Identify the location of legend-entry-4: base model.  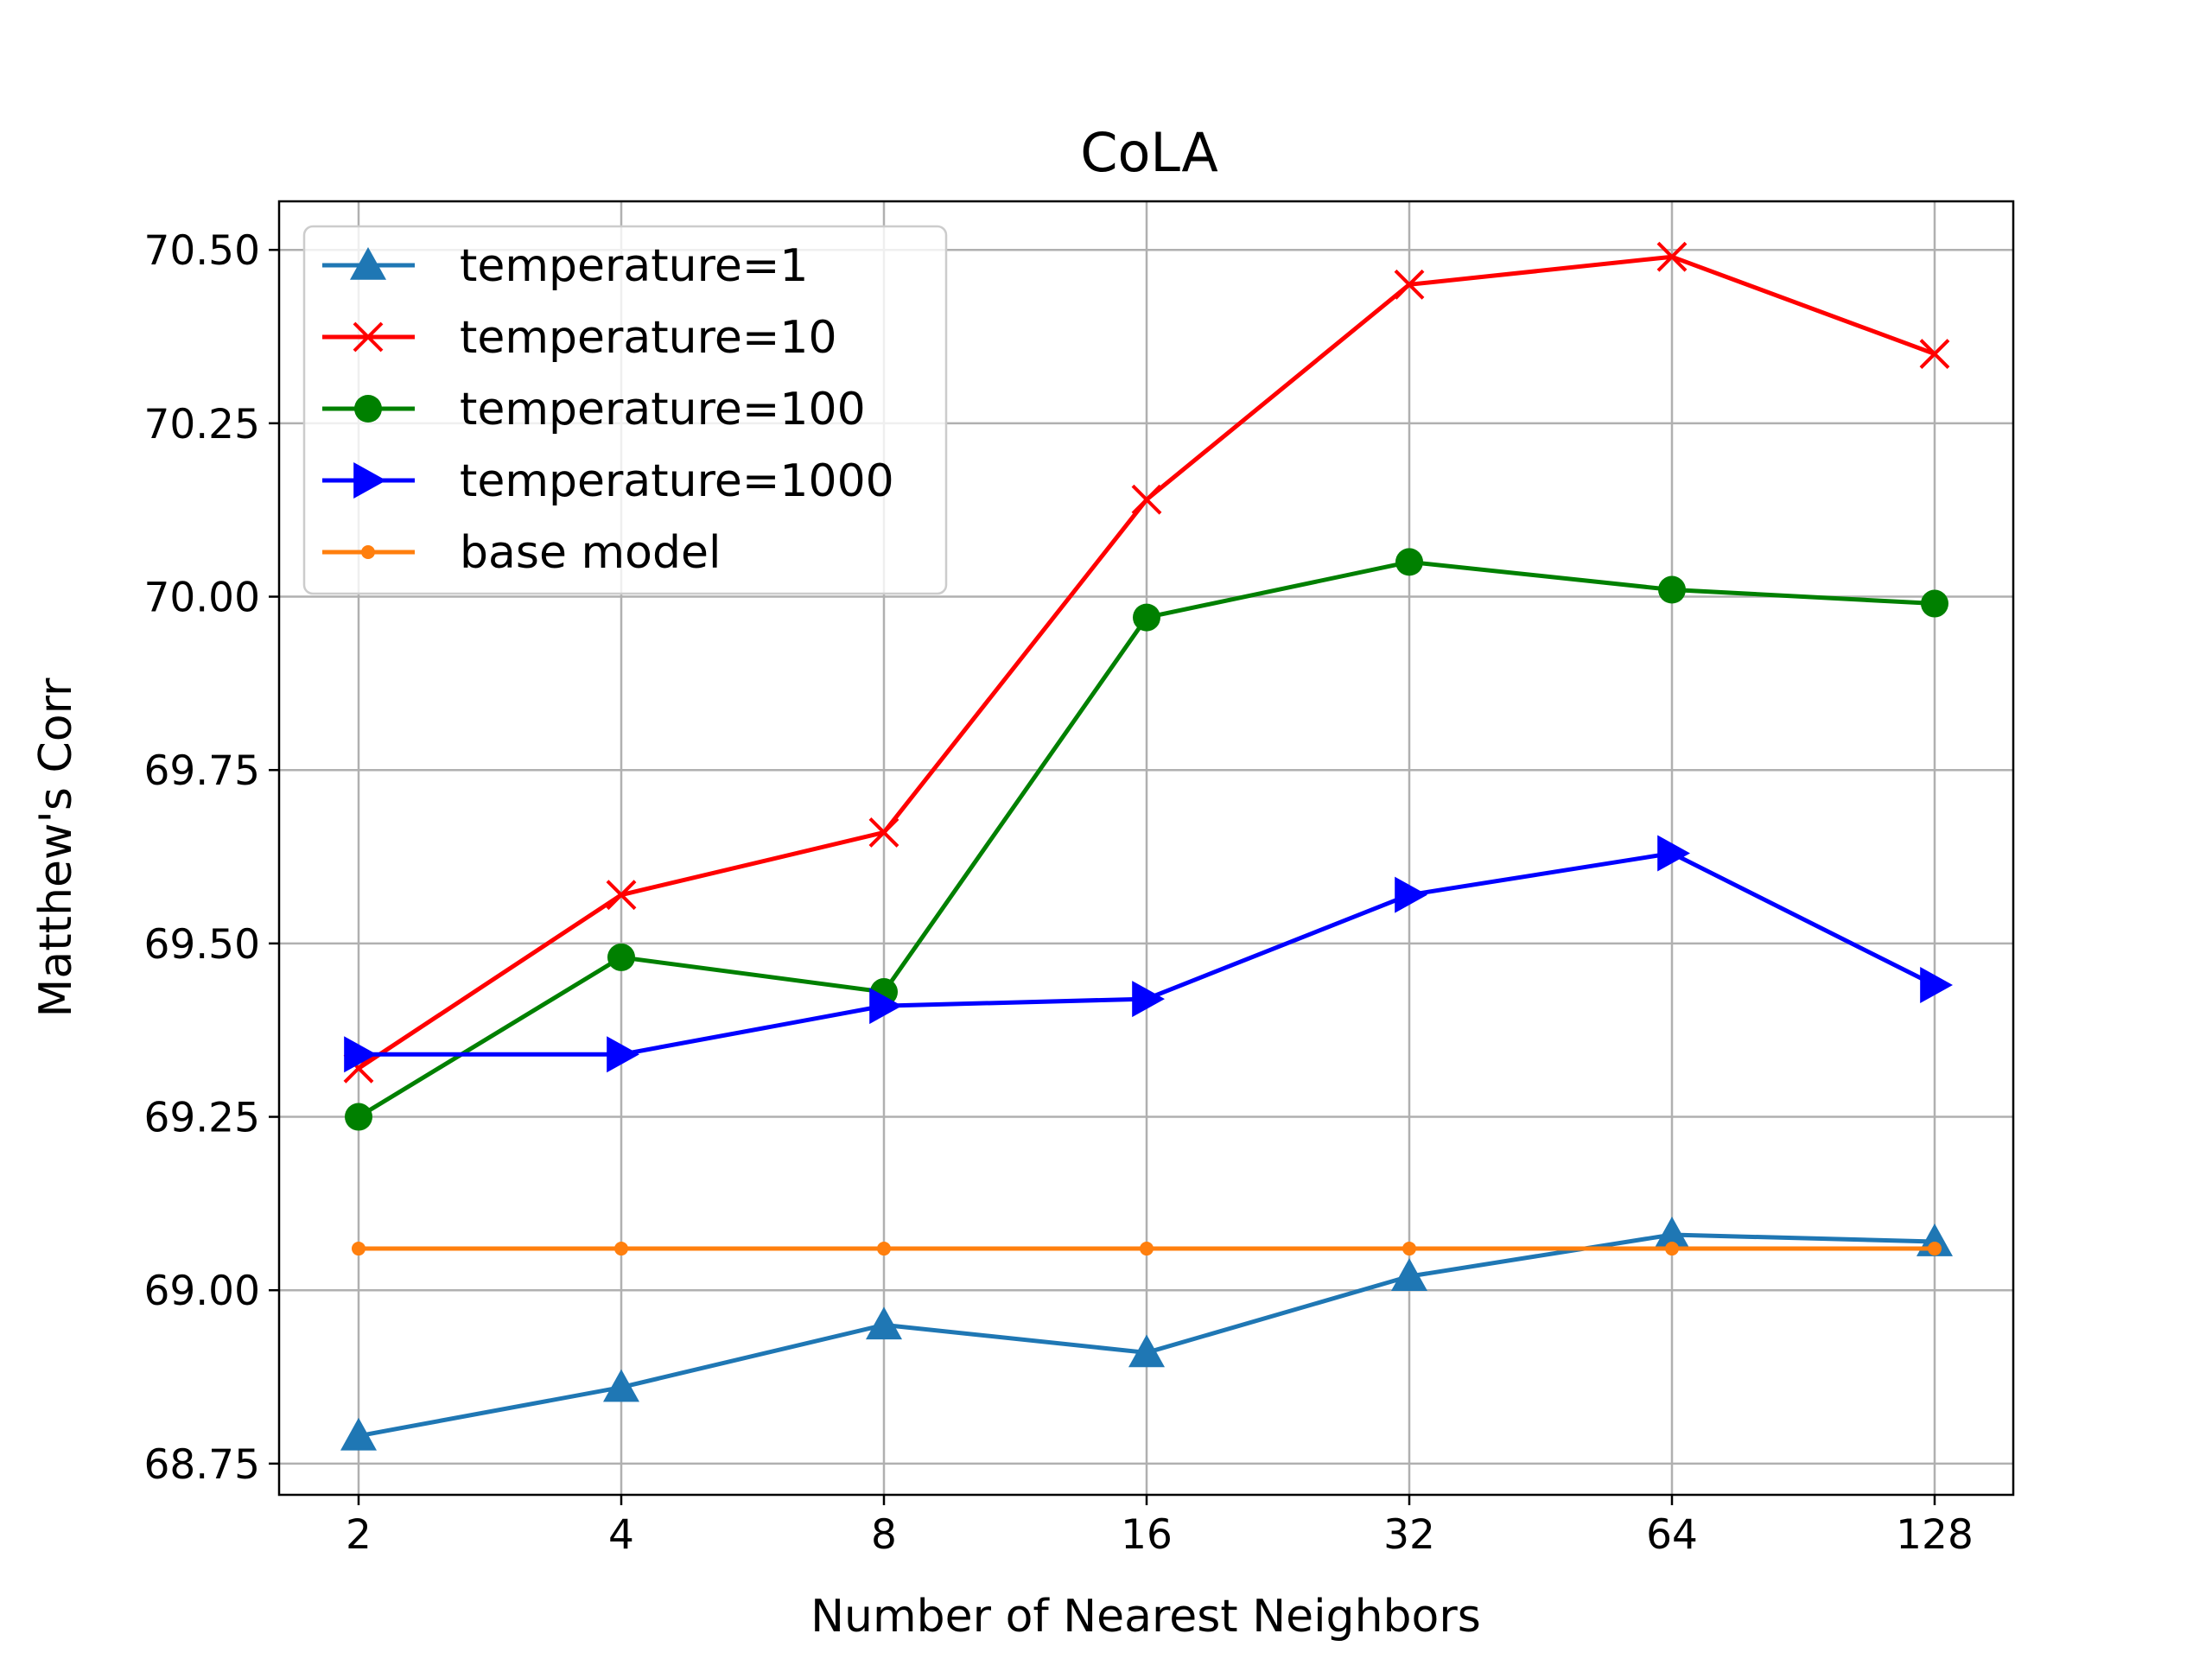
(521, 553).